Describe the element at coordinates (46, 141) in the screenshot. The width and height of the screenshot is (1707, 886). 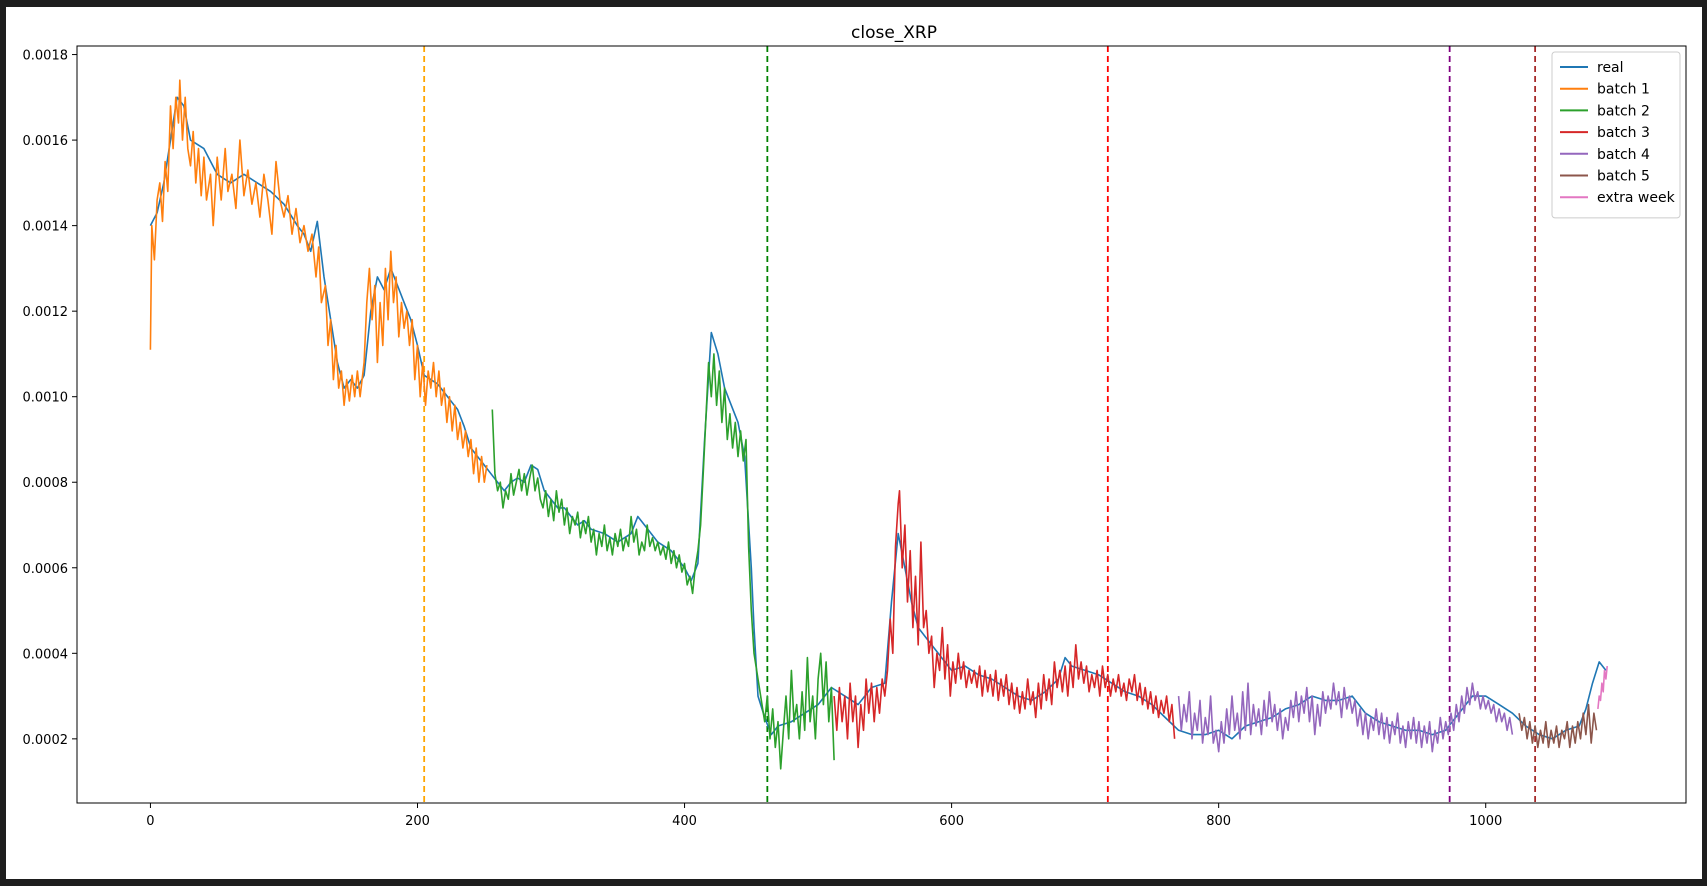
I see `y-tick-label: 0.0016` at that location.